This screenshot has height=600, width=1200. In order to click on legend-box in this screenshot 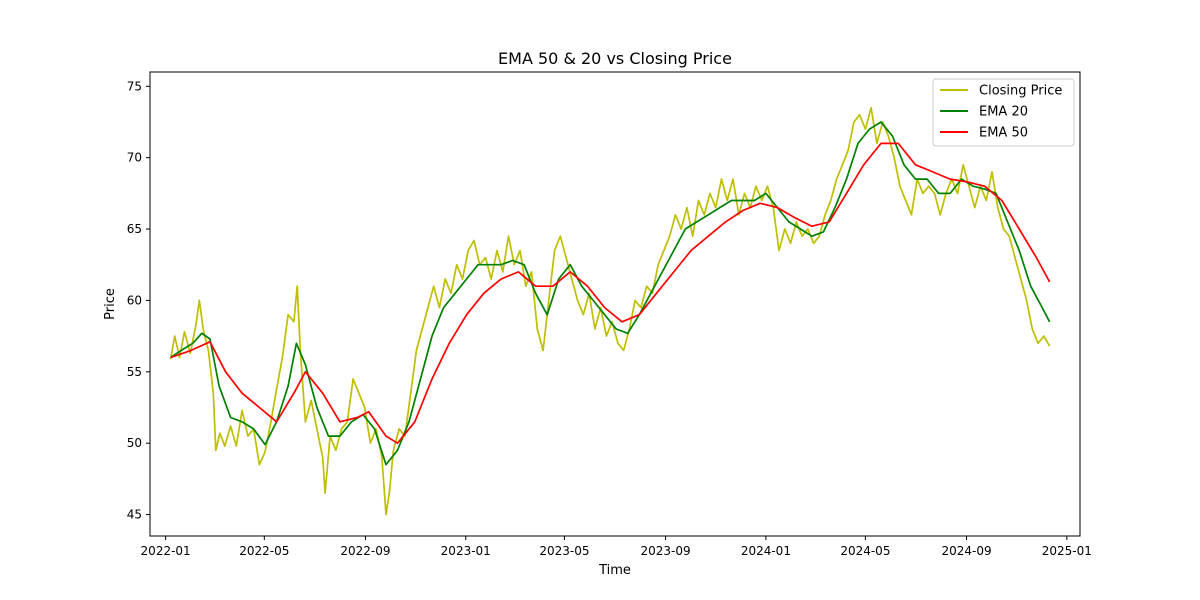, I will do `click(1003, 112)`.